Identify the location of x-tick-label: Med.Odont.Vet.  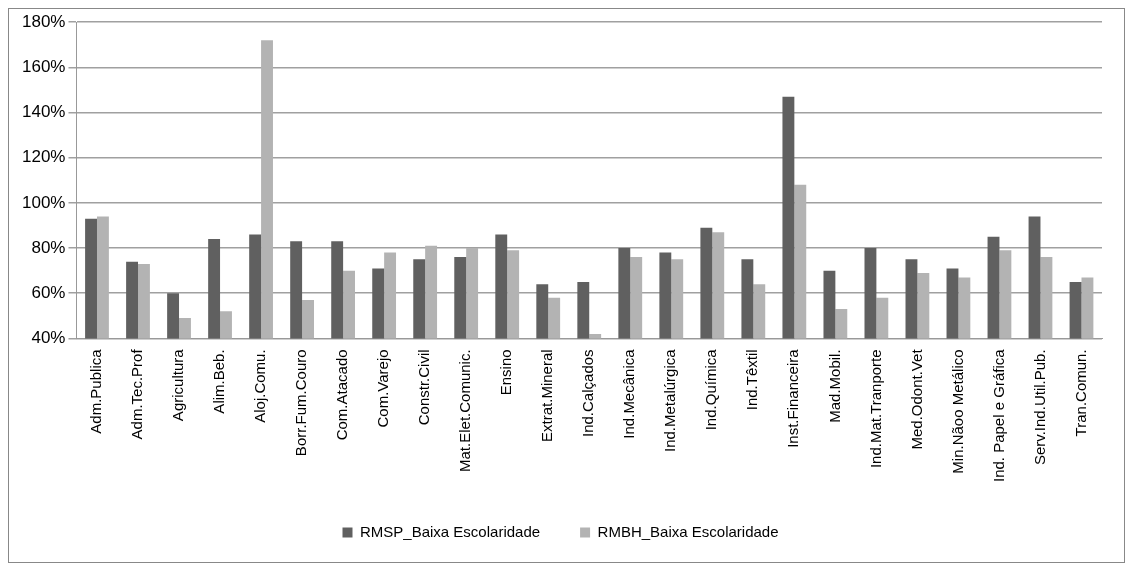
(916, 399).